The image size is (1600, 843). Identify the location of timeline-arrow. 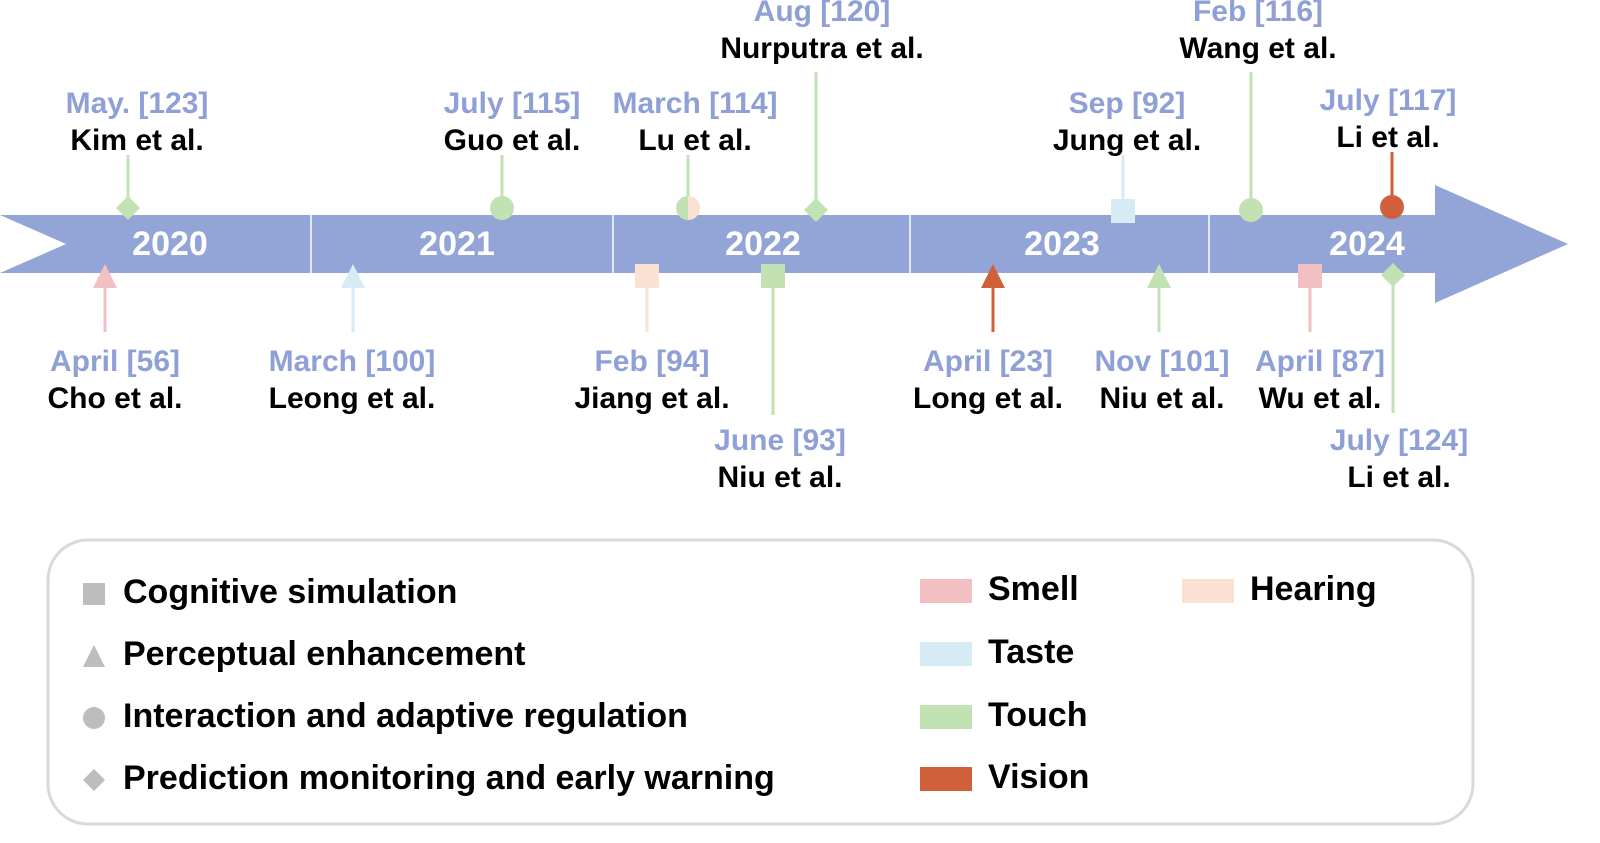
(784, 244).